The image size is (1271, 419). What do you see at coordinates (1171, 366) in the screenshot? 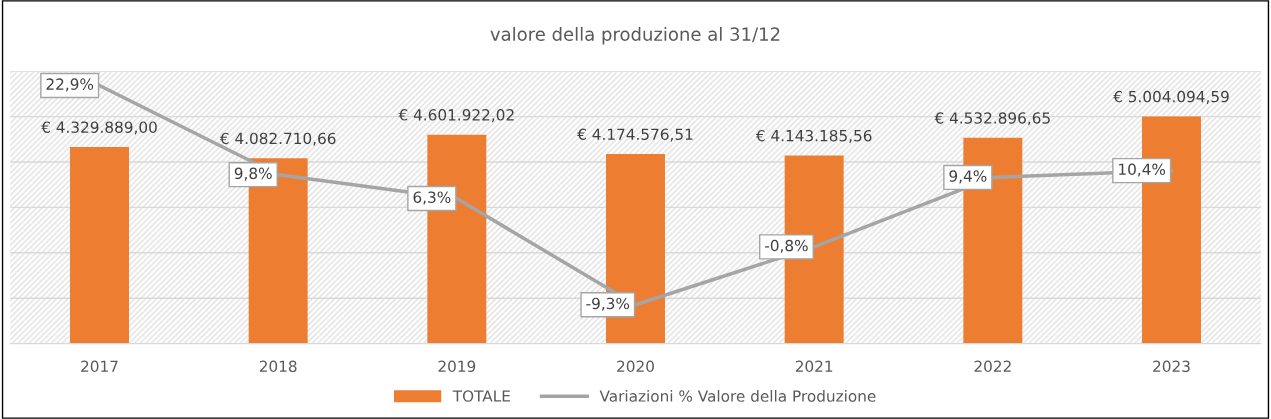
I see `x-tick-label: 2023` at bounding box center [1171, 366].